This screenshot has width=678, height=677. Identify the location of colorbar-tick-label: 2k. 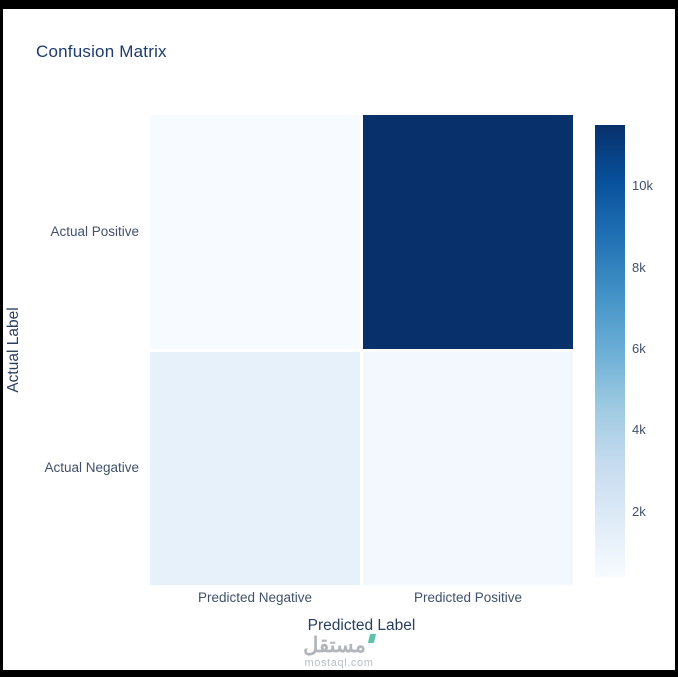
(639, 511).